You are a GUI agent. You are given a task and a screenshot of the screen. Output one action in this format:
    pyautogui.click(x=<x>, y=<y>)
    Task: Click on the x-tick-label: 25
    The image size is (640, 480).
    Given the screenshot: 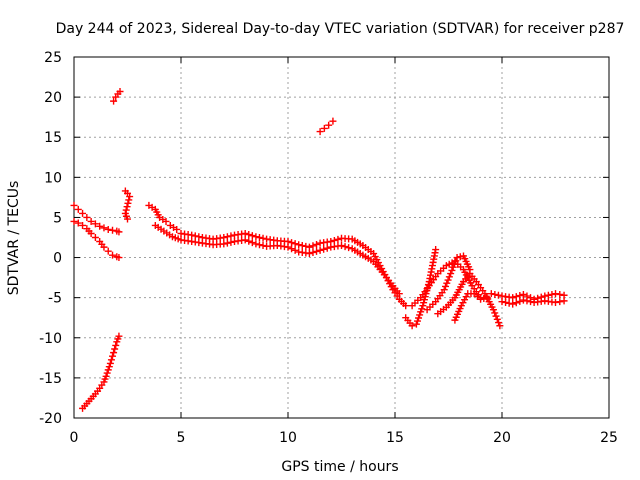 What is the action you would take?
    pyautogui.click(x=609, y=438)
    